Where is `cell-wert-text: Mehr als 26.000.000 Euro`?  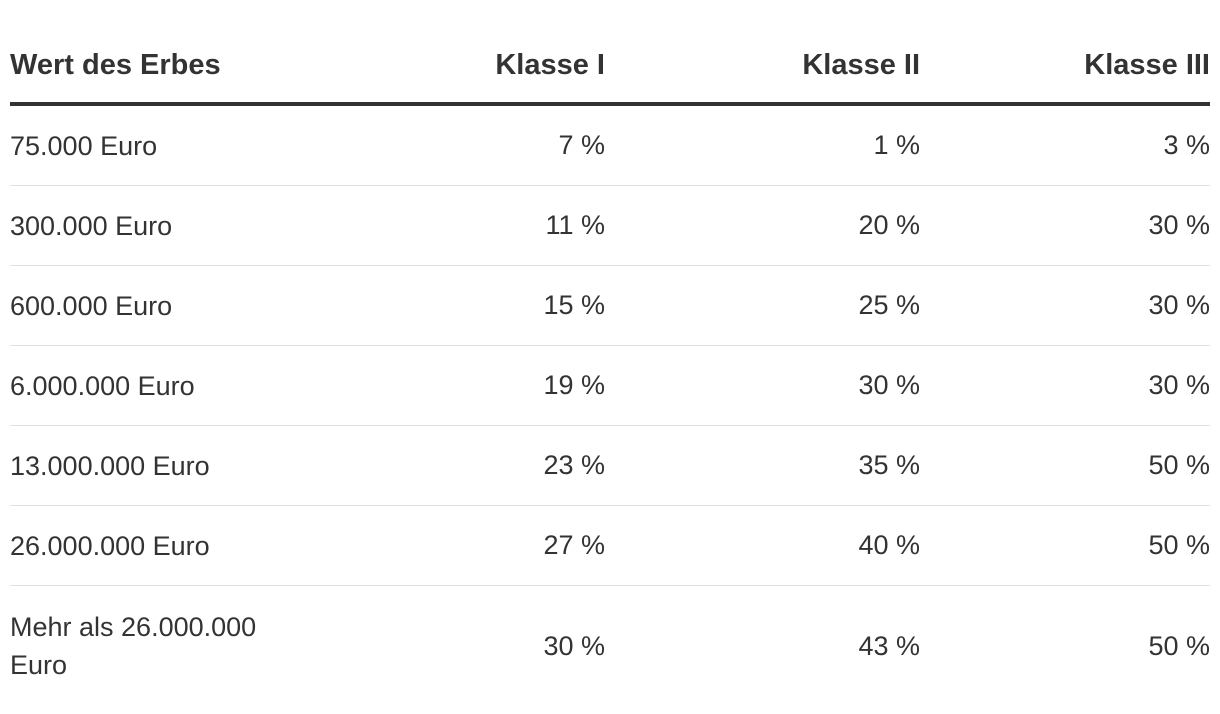
cell-wert-text: Mehr als 26.000.000 Euro is located at coordinates (133, 646).